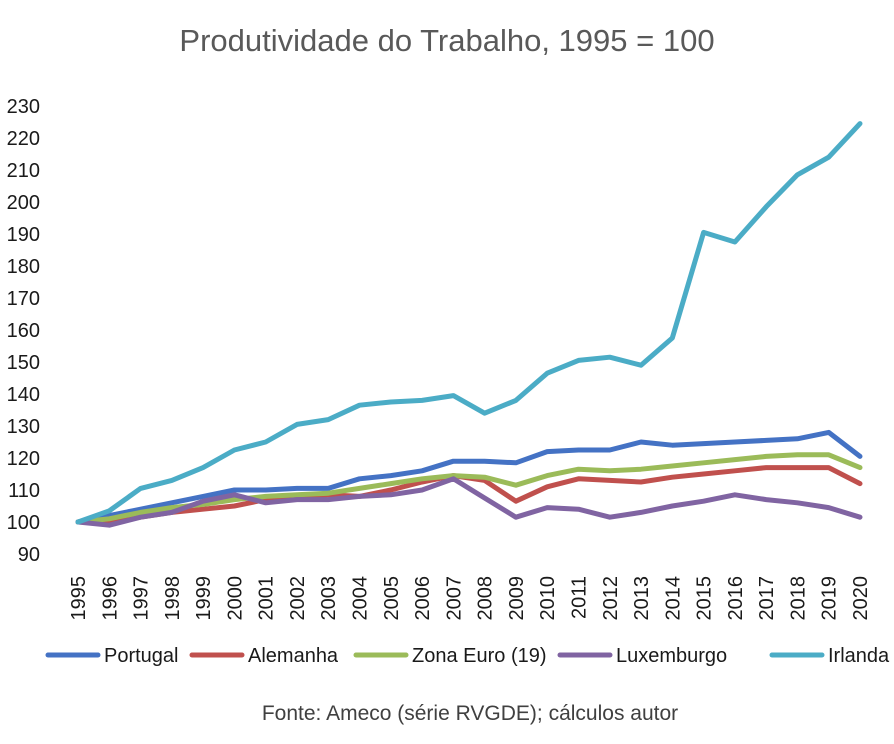  What do you see at coordinates (23, 299) in the screenshot?
I see `y-tick-label: 170` at bounding box center [23, 299].